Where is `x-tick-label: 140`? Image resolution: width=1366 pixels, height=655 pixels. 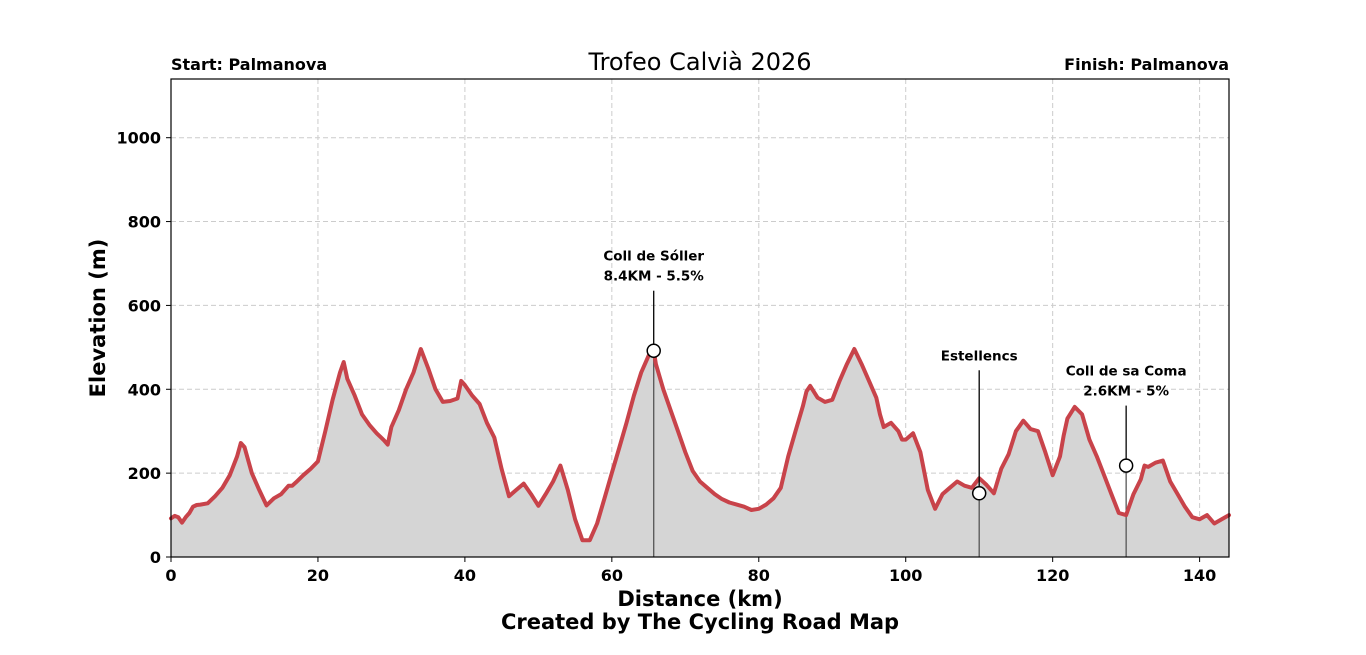
x-tick-label: 140 is located at coordinates (1199, 575).